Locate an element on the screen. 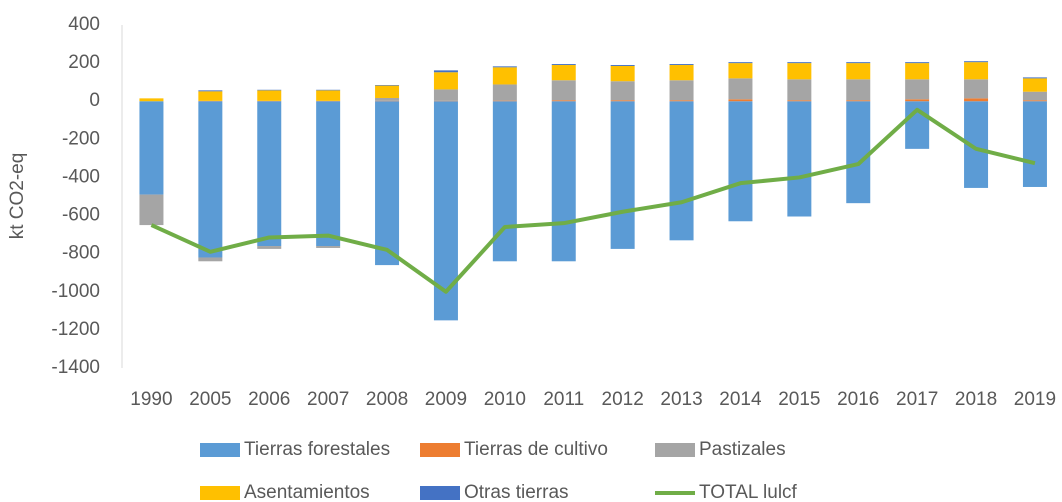 The width and height of the screenshot is (1062, 502). x-tick-label: 2019 is located at coordinates (1035, 399).